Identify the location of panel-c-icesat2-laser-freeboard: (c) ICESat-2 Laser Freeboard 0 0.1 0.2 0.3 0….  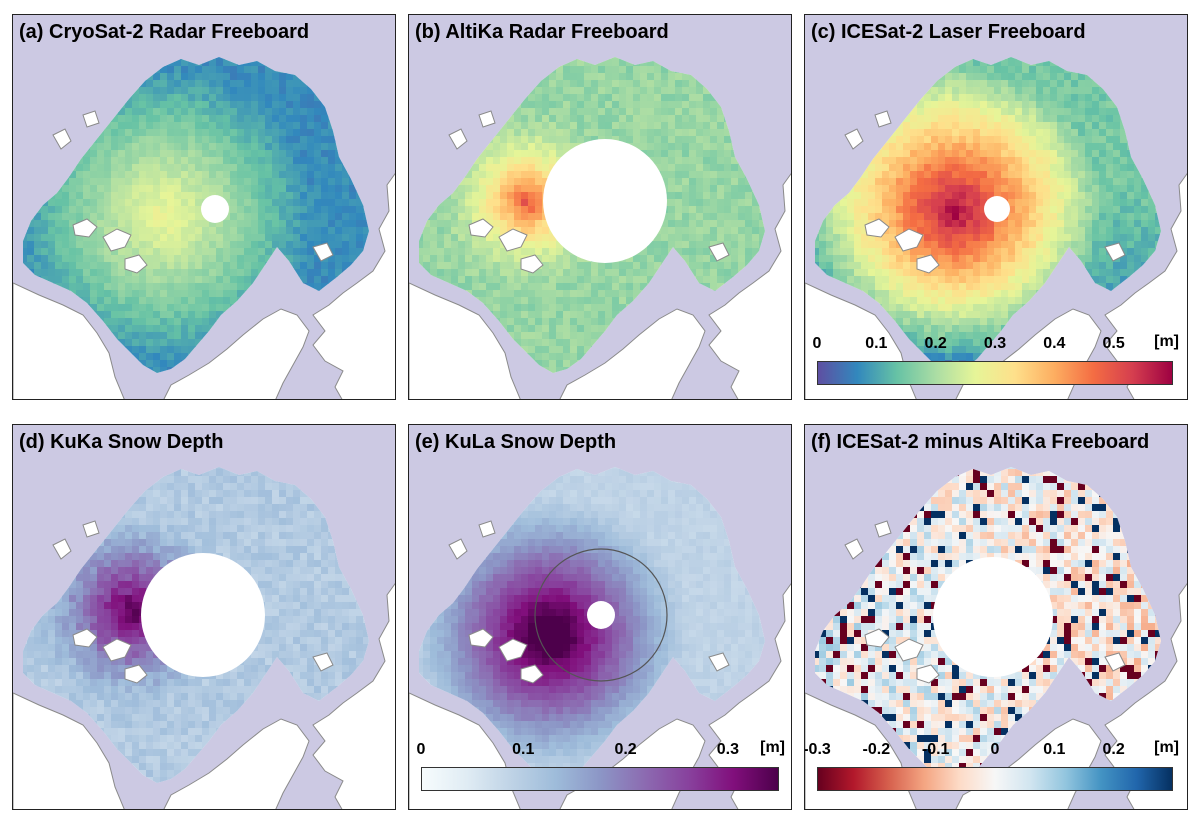
(996, 207).